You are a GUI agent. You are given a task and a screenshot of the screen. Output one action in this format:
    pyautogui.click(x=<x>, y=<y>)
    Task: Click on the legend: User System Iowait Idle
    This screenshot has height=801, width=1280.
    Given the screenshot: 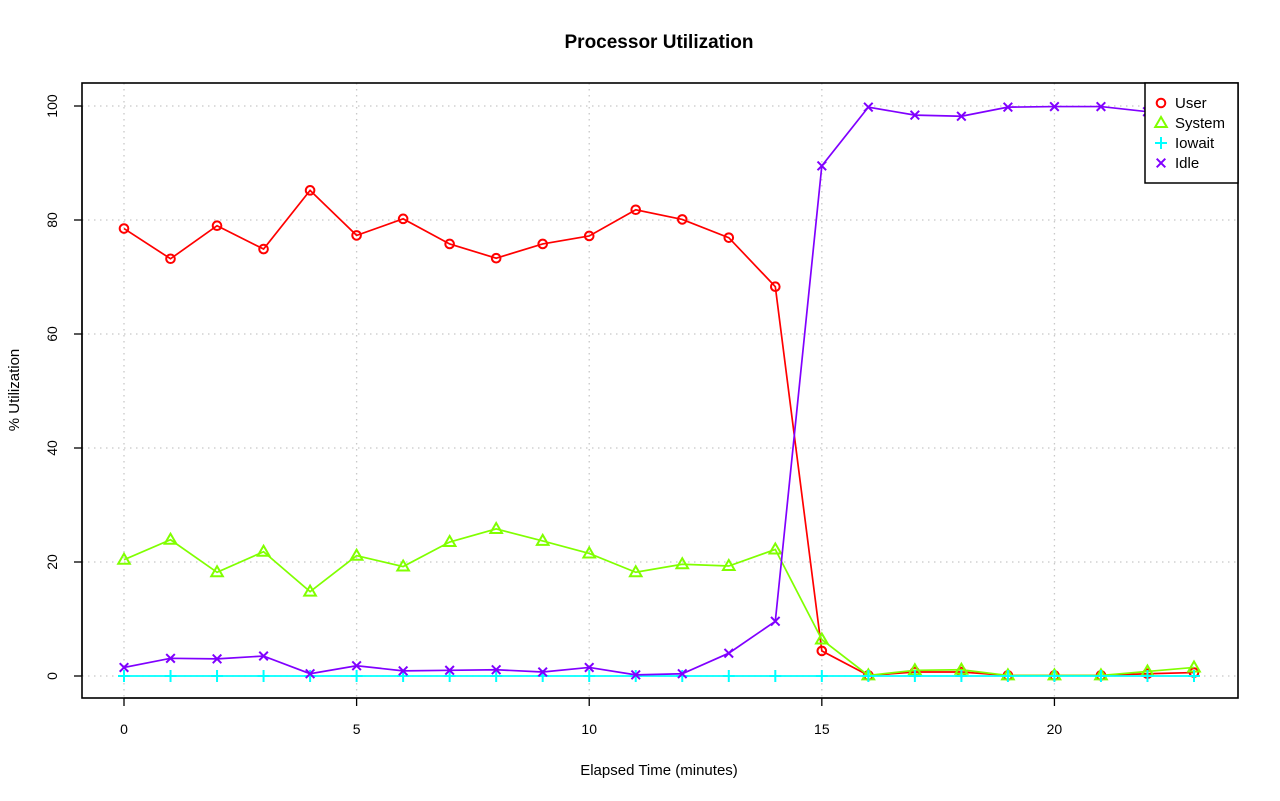 What is the action you would take?
    pyautogui.click(x=1191, y=133)
    